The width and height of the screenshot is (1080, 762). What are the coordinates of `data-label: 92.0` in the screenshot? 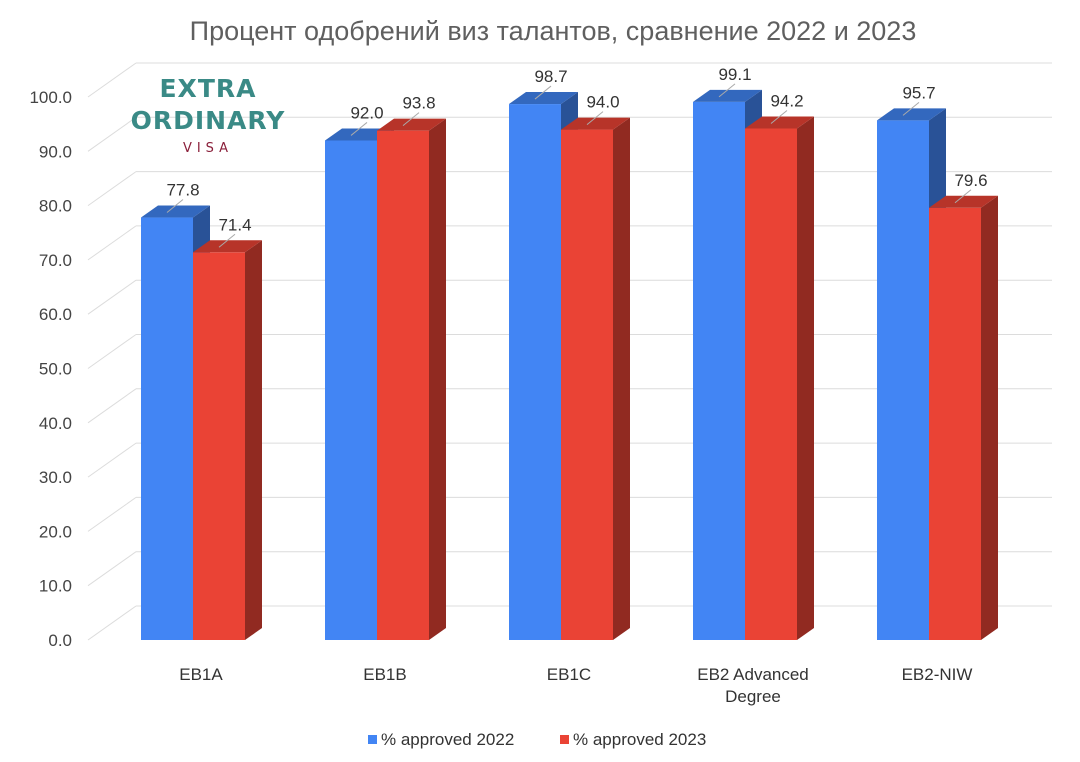 It's located at (366, 112).